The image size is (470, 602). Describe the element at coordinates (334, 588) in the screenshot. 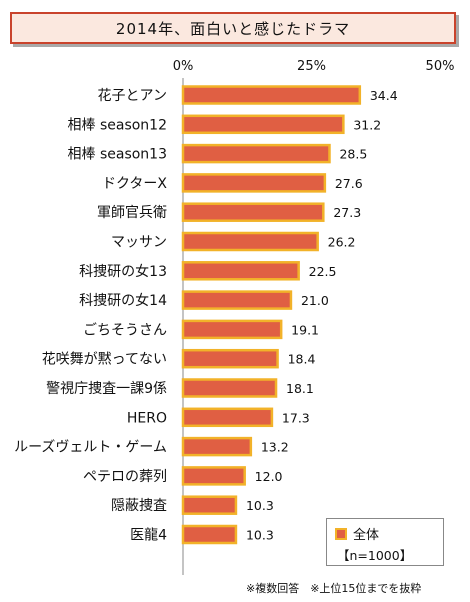

I see `footnote: ※複数回答 ※上位15位までを抜粋` at that location.